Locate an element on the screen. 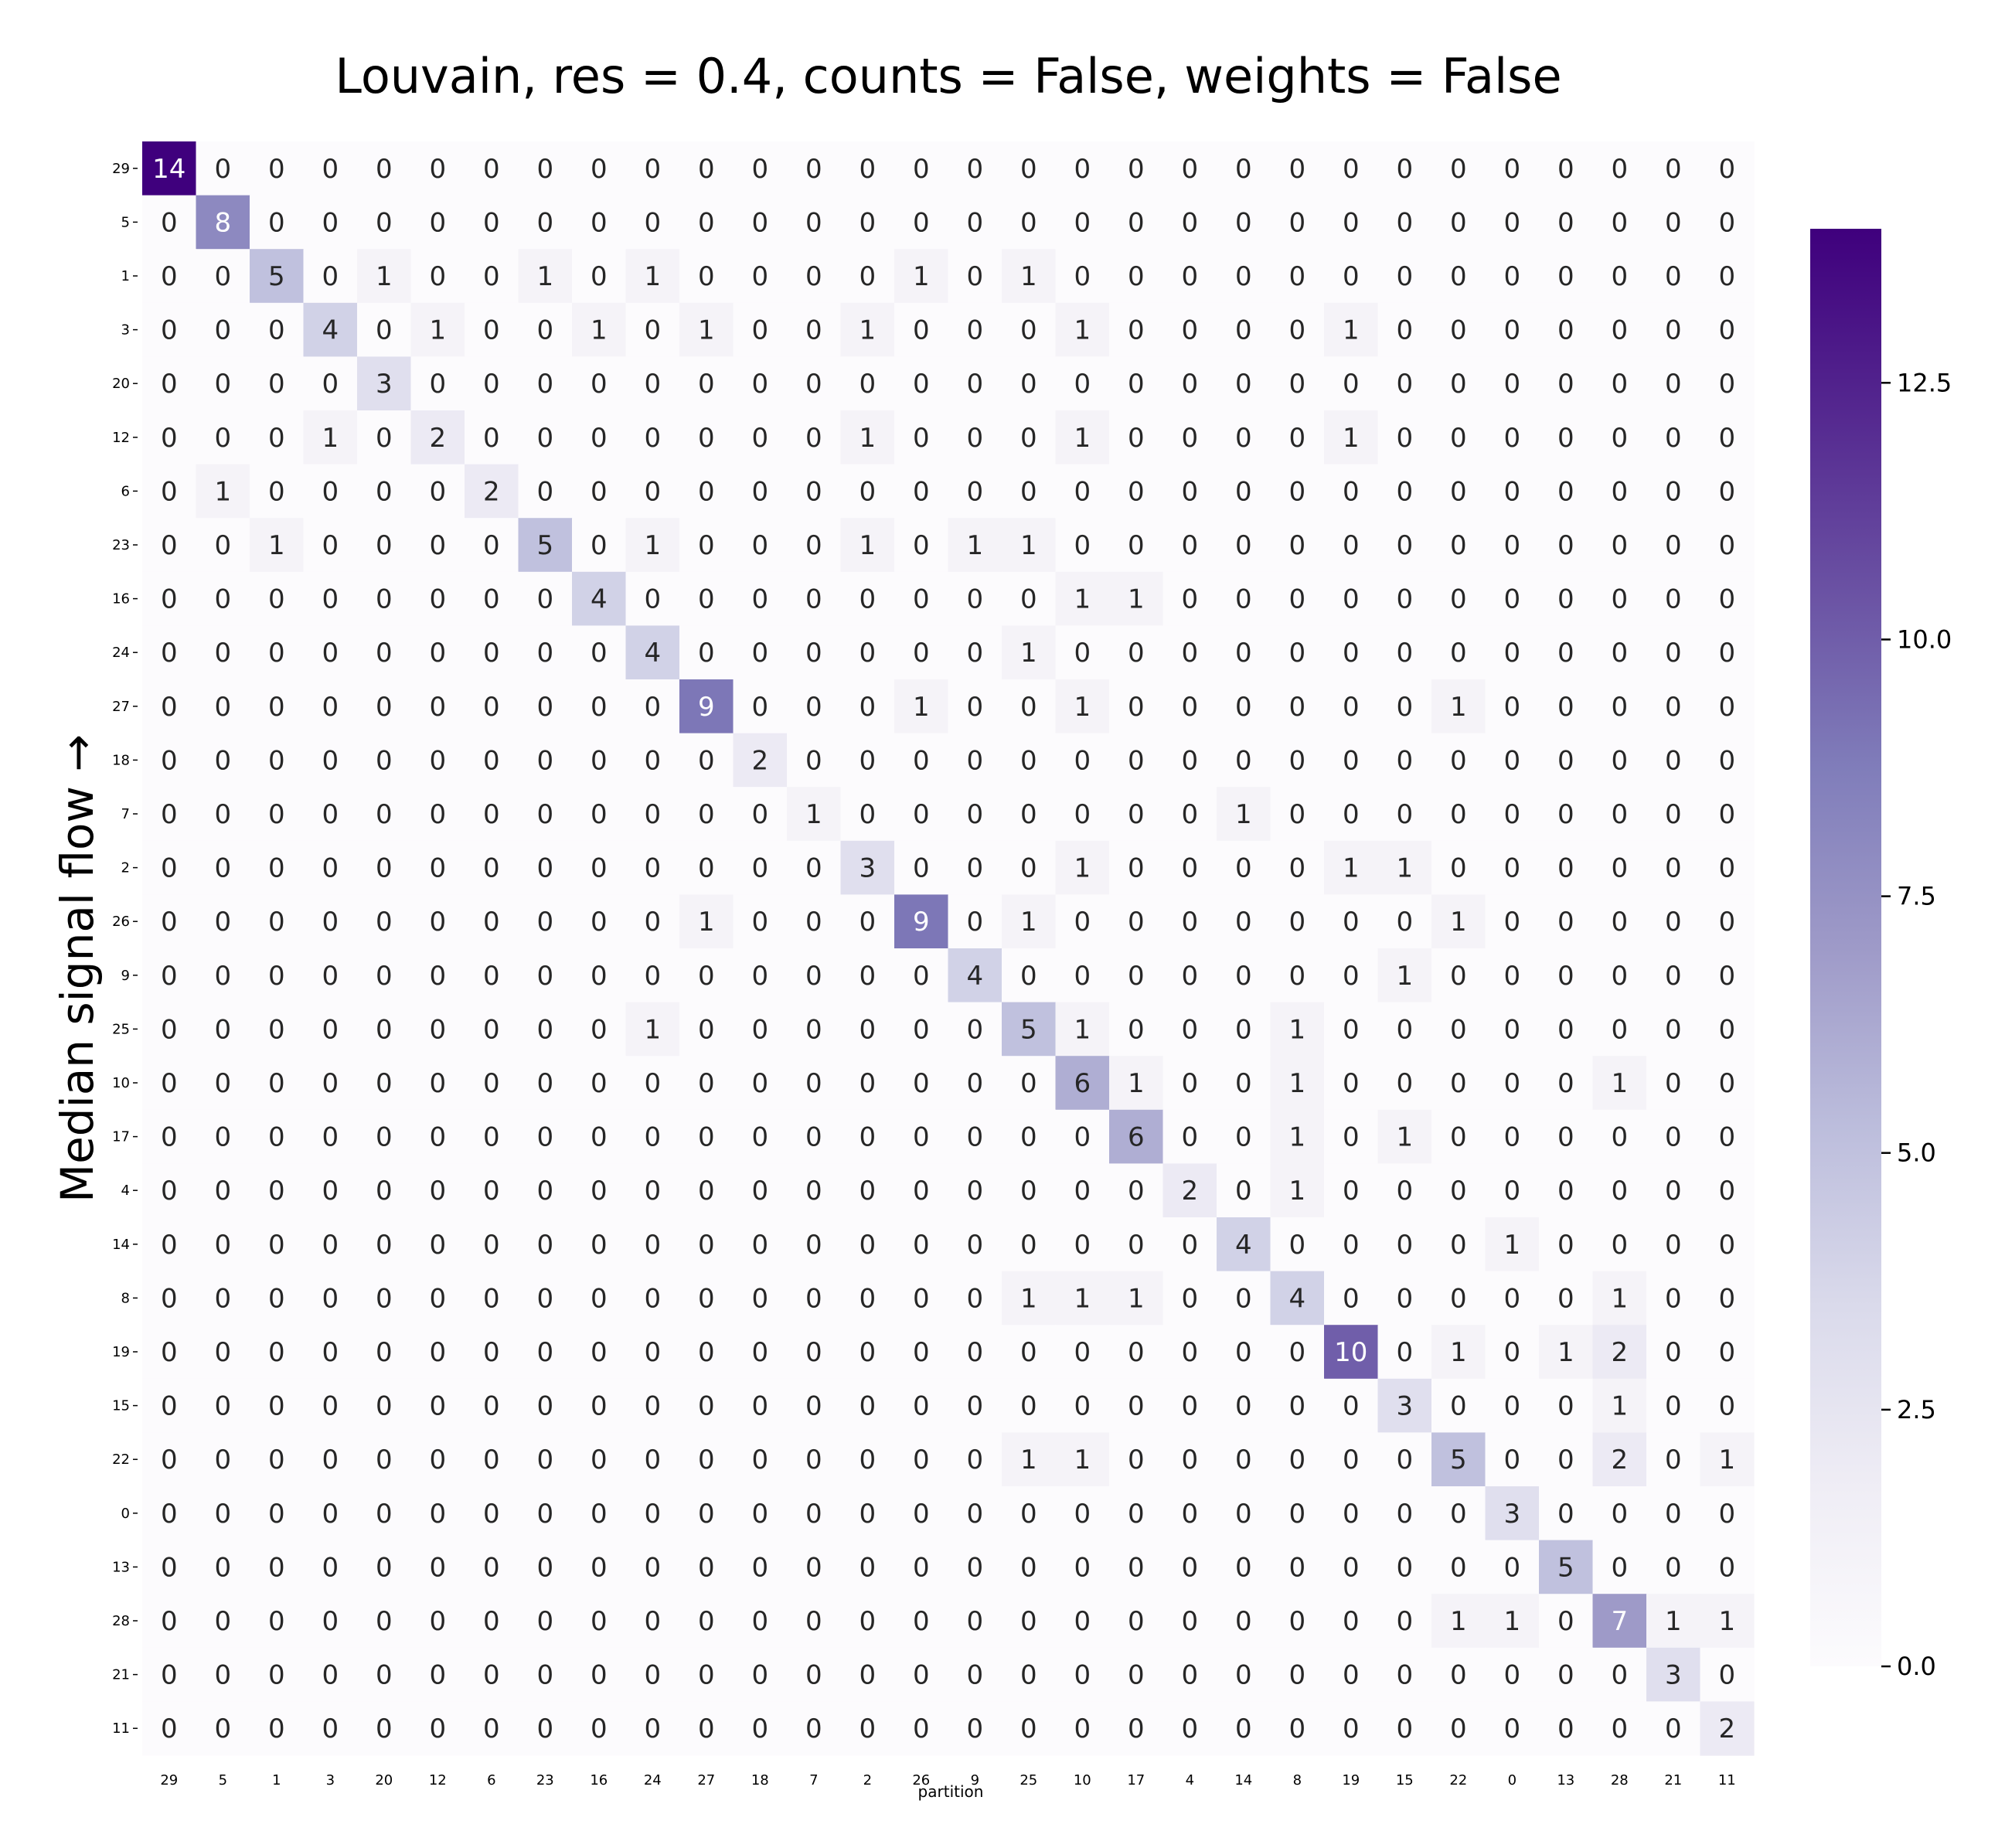 The width and height of the screenshot is (2005, 1848). y-tick-label: 11 is located at coordinates (121, 1728).